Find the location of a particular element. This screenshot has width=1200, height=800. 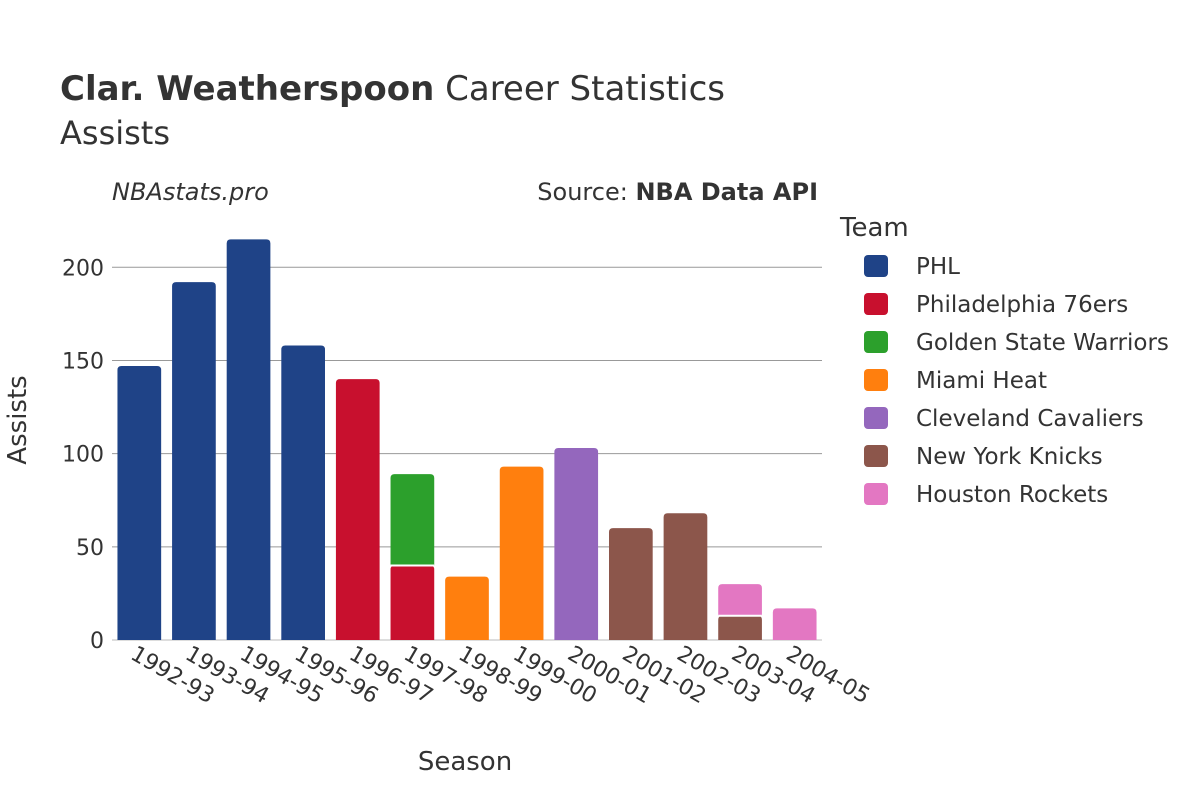

legend-label: Miami Heat is located at coordinates (981, 381).